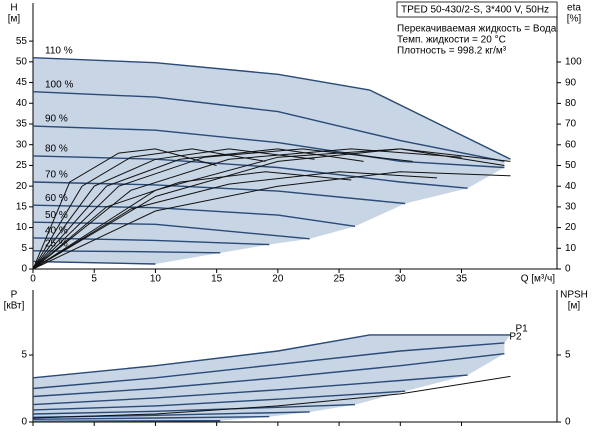 The width and height of the screenshot is (599, 432). Describe the element at coordinates (56, 175) in the screenshot. I see `speed-label: 70 %` at that location.